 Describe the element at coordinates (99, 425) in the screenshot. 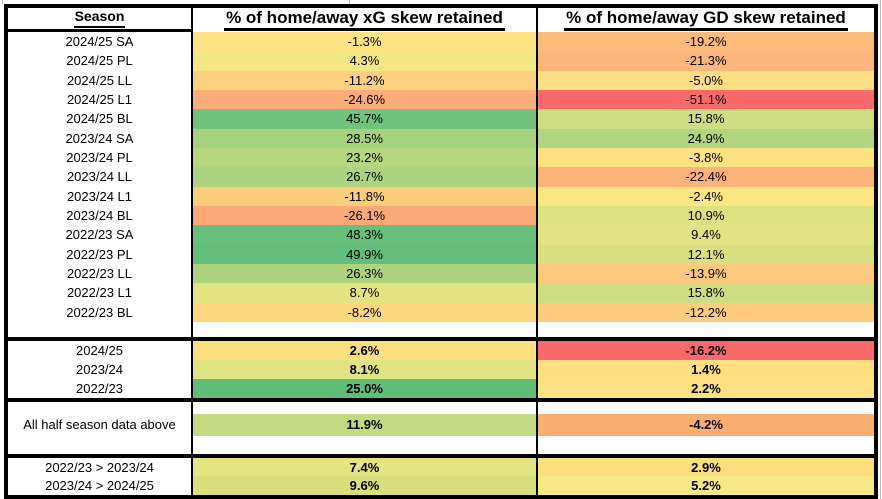

I see `row-label-cell: All half season data above` at that location.